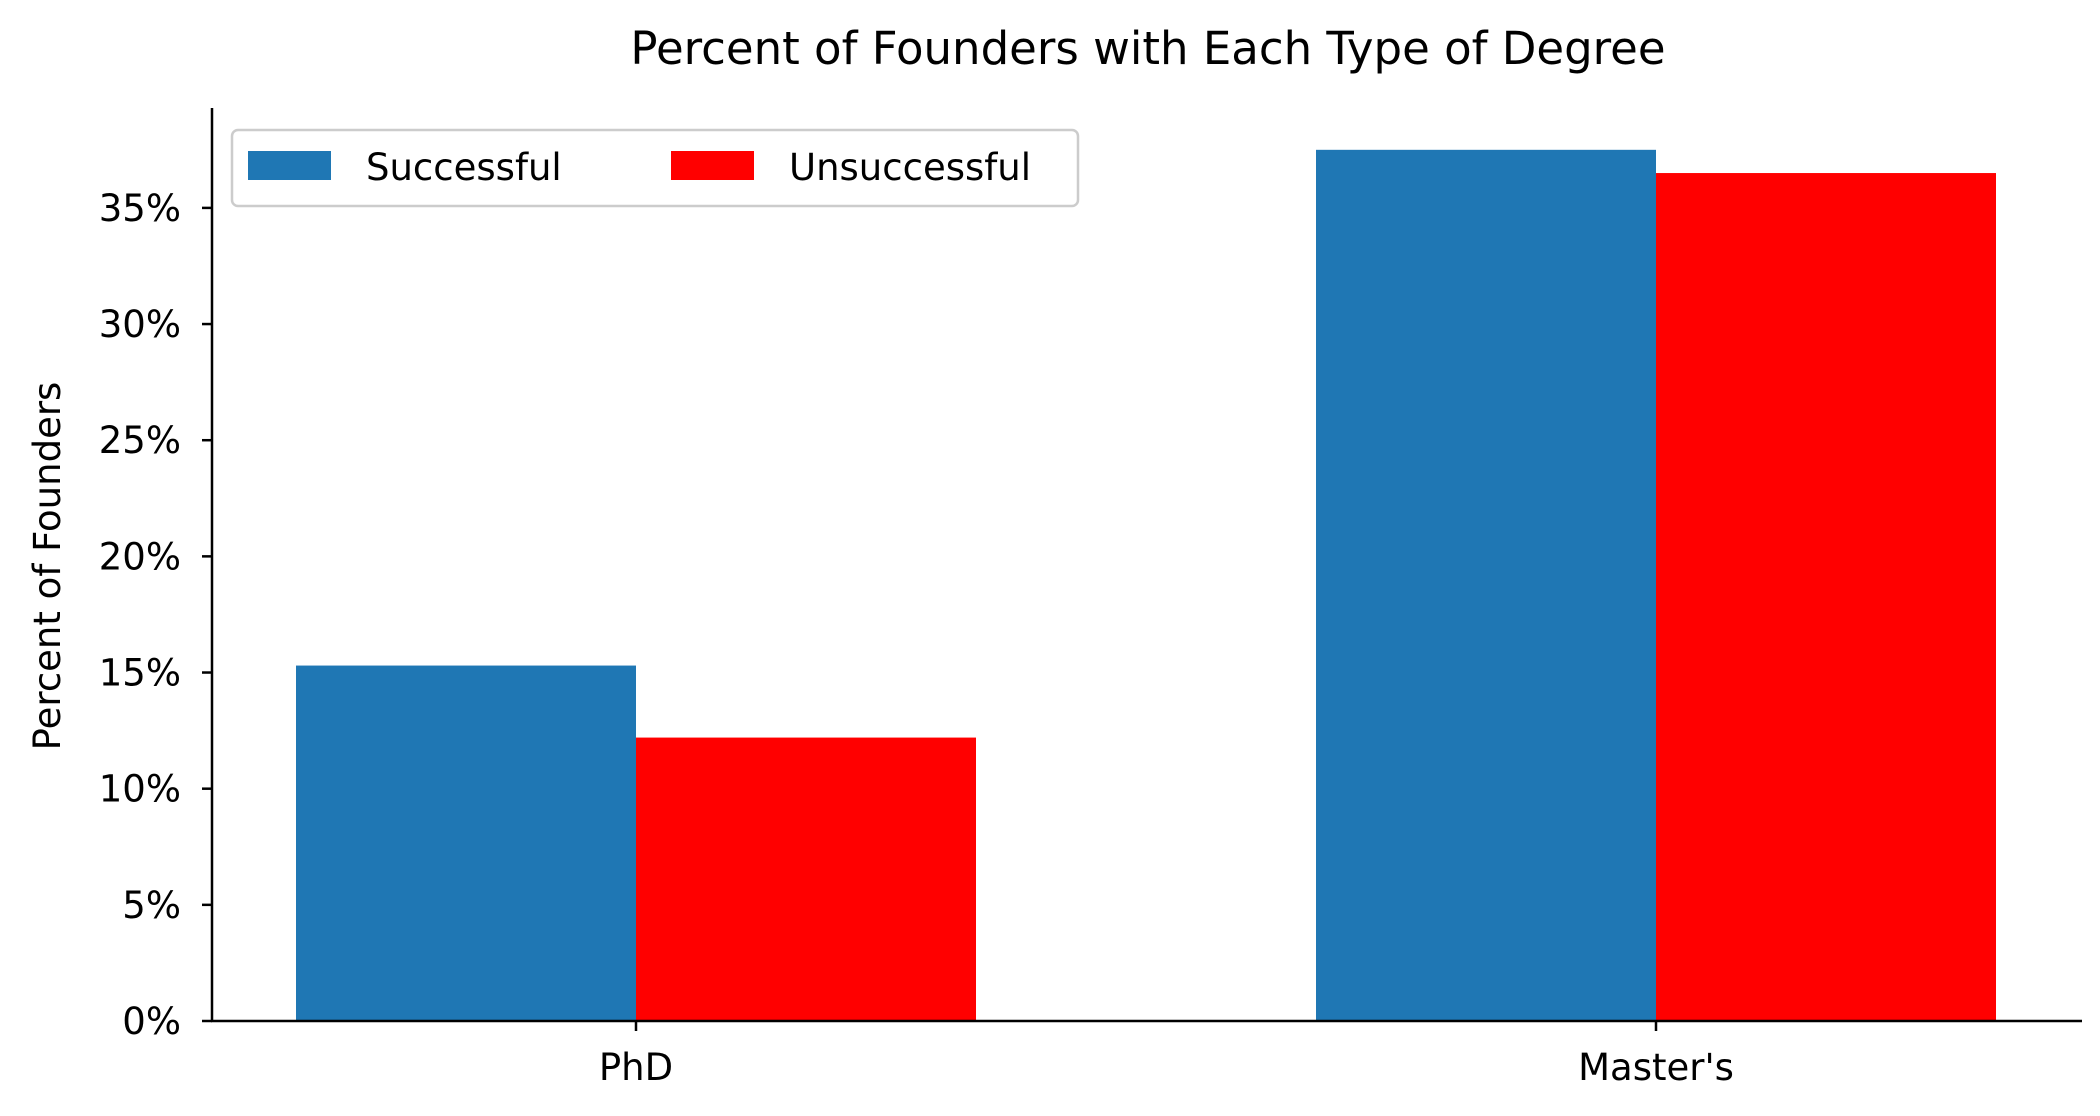  I want to click on y-tick-label: 35%, so click(140, 208).